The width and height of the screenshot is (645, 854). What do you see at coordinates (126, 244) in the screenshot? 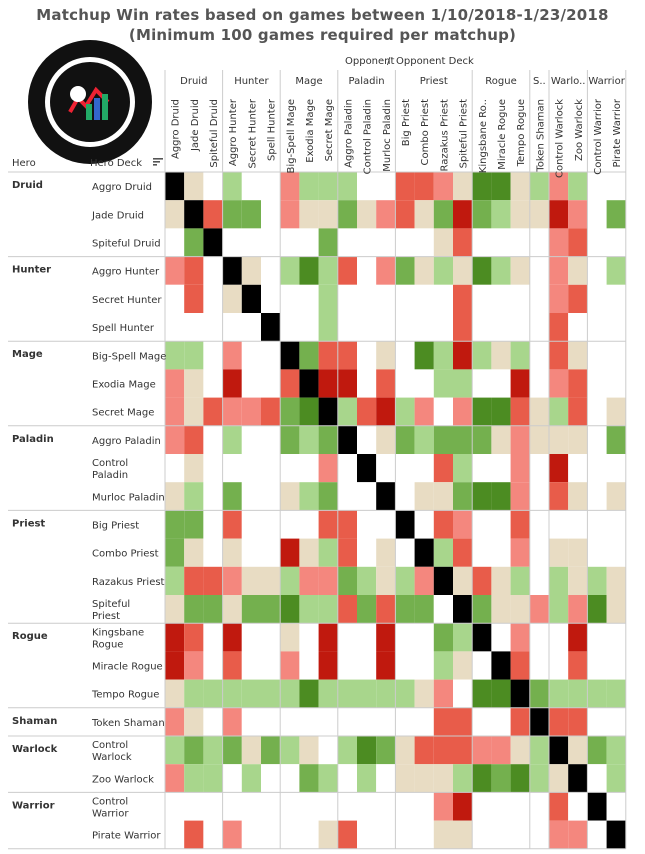
I see `row-deck-label: Spiteful Druid` at bounding box center [126, 244].